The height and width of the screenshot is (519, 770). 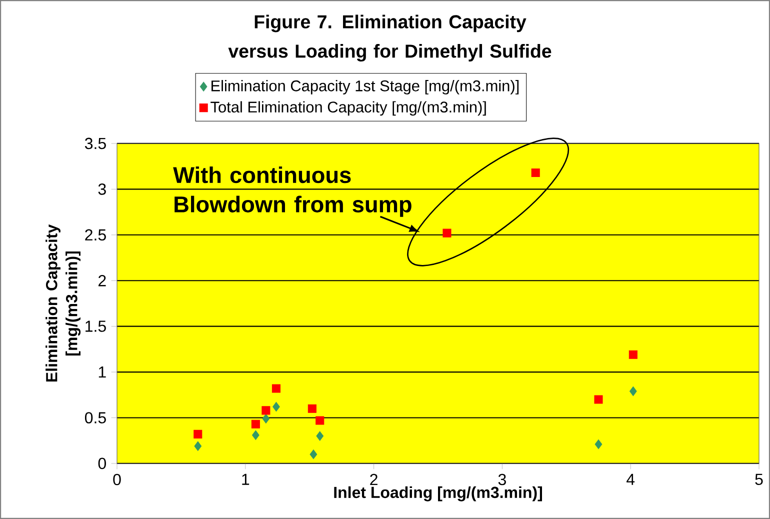 What do you see at coordinates (390, 38) in the screenshot?
I see `chart-title: Figure 7. Elimination Capacity versus Loading for Dimethyl Sulfide` at bounding box center [390, 38].